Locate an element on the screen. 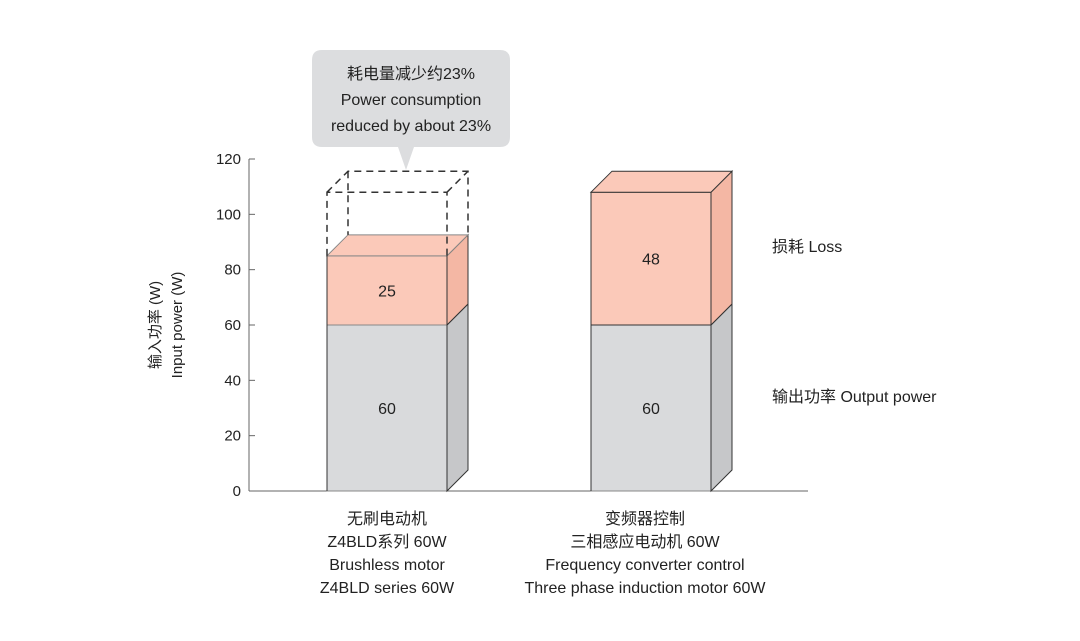 Image resolution: width=1080 pixels, height=641 pixels. y-axis-label-en: Input power (W) is located at coordinates (177, 325).